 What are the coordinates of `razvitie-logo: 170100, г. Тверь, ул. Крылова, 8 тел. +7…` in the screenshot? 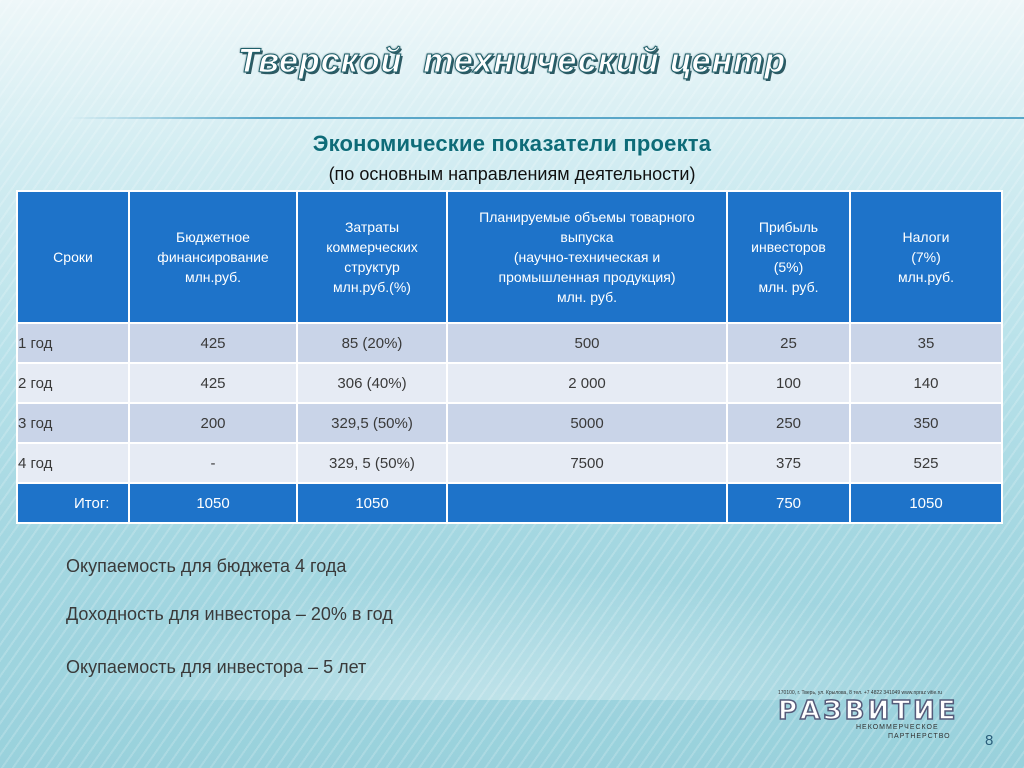 It's located at (870, 716).